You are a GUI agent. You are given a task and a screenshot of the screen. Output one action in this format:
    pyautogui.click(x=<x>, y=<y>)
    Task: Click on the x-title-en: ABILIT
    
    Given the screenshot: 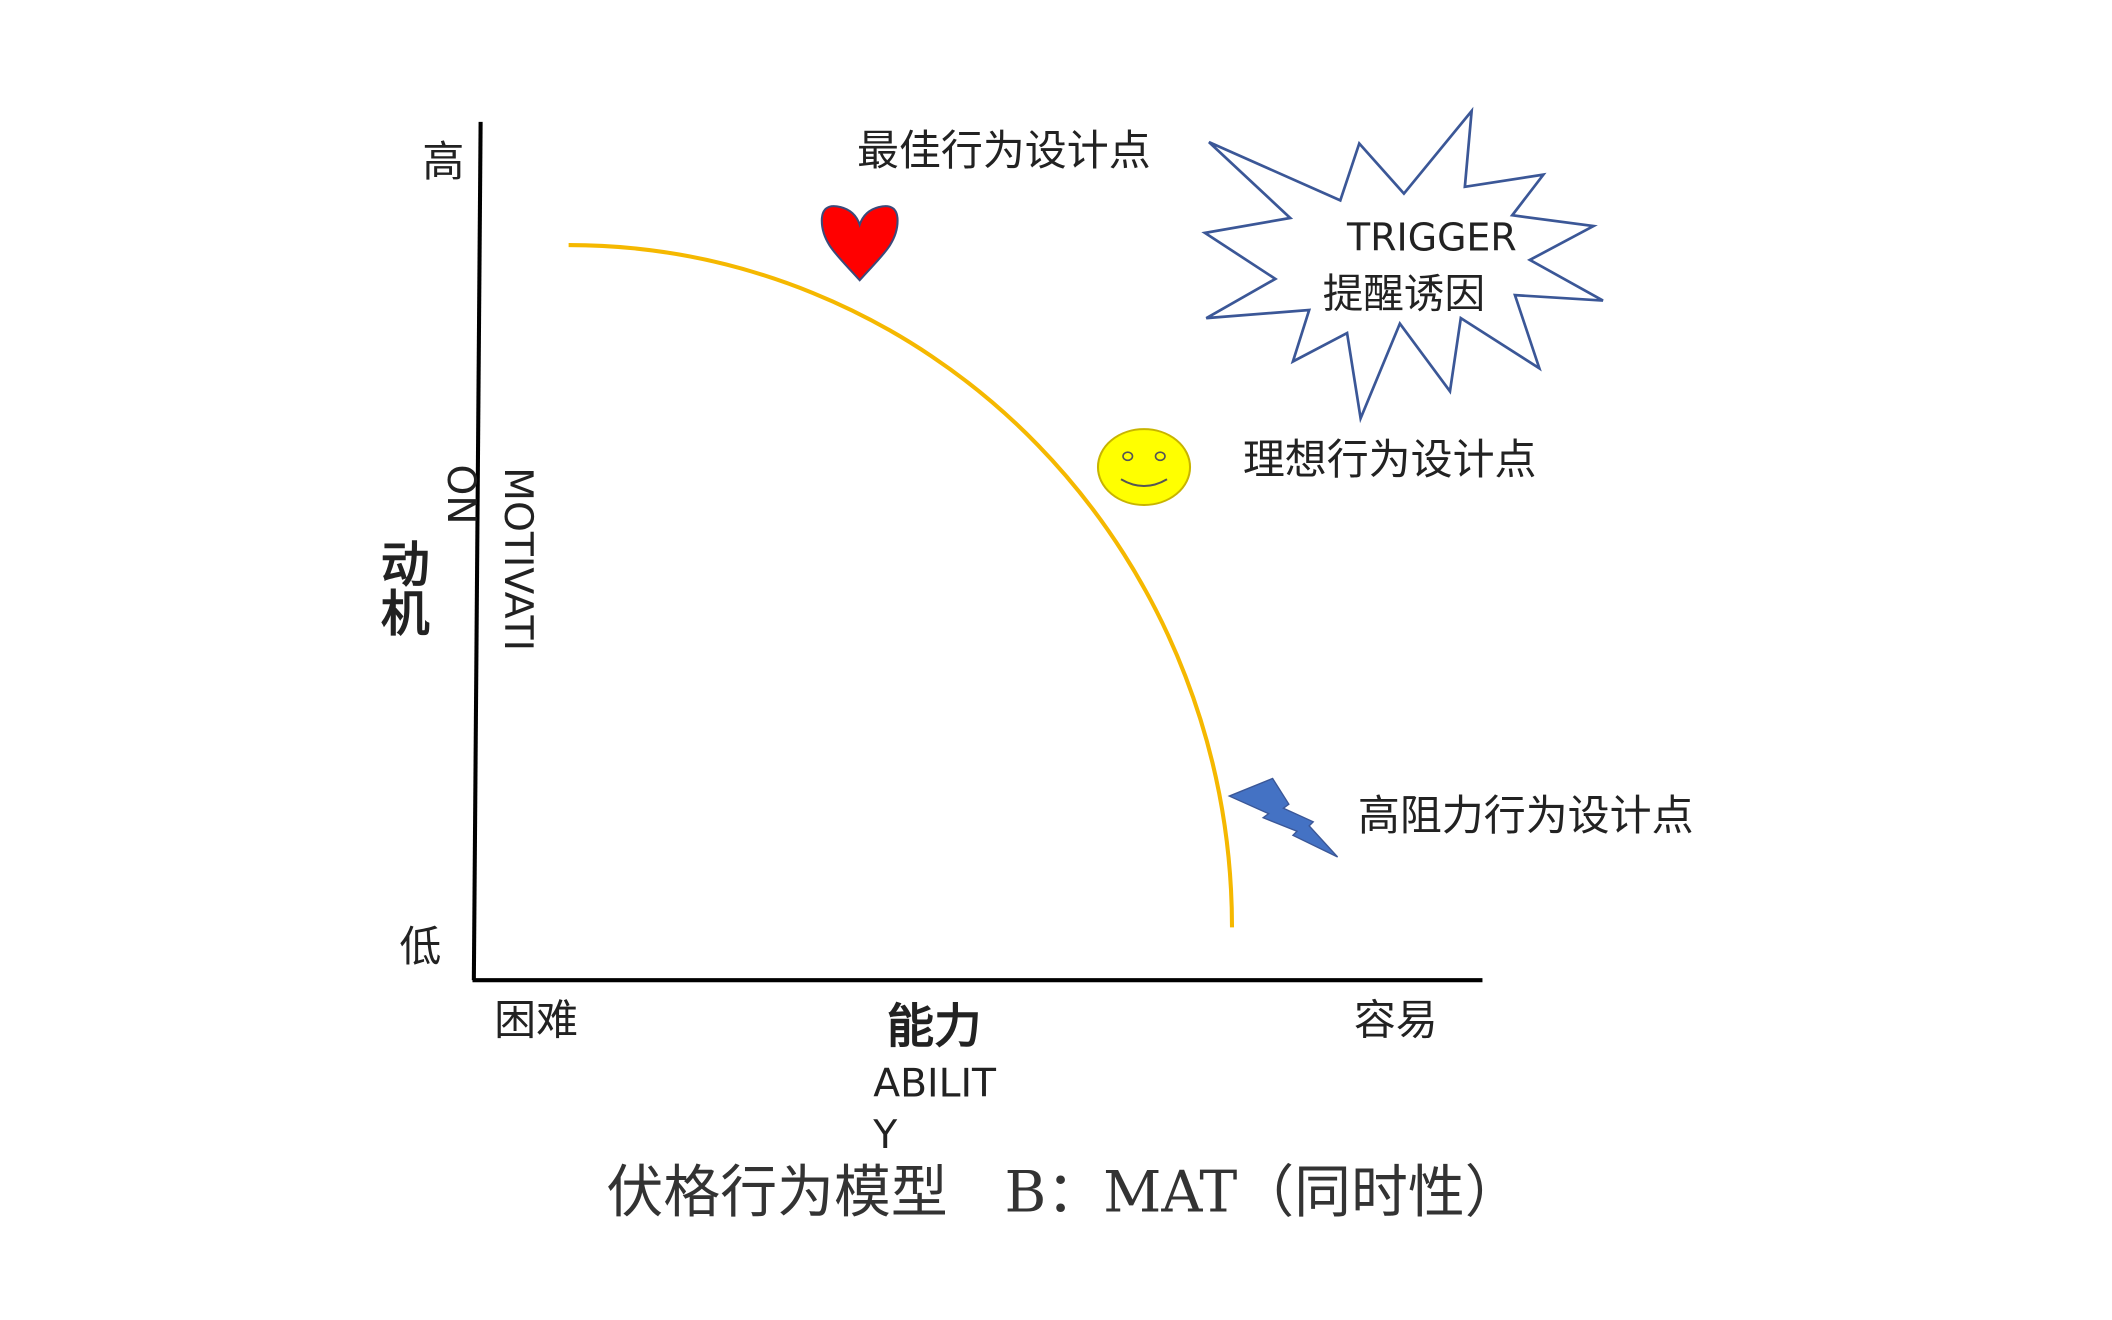 What is the action you would take?
    pyautogui.click(x=935, y=1084)
    